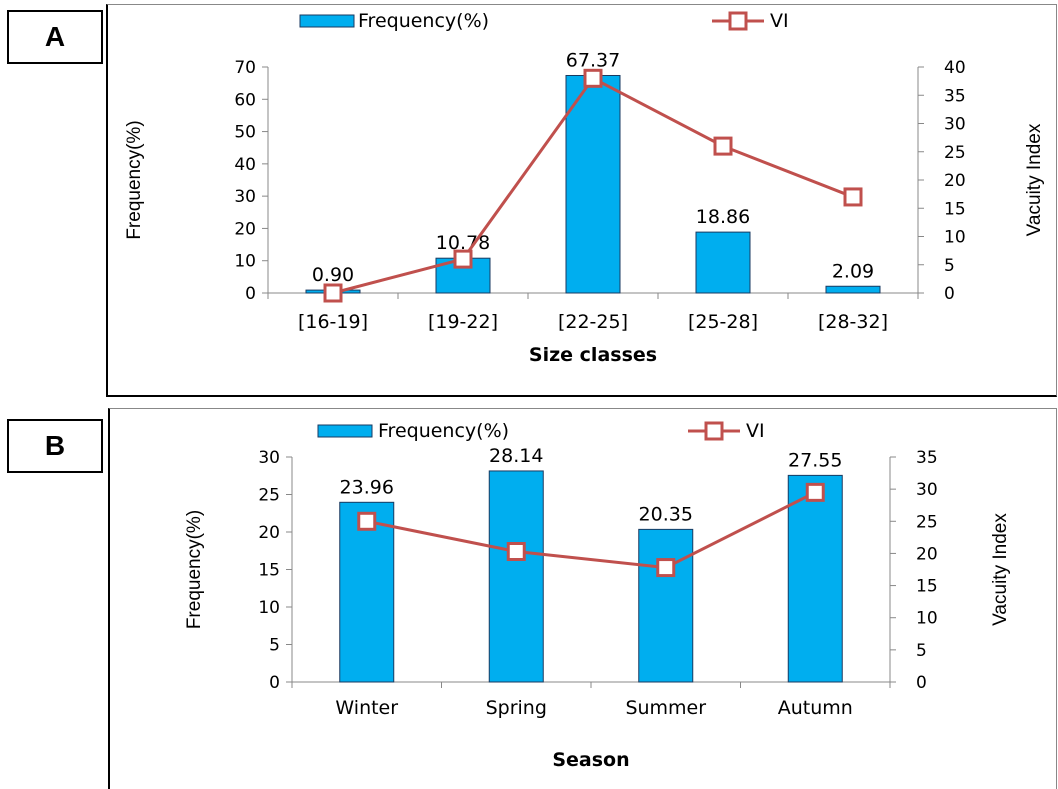 Image resolution: width=1058 pixels, height=789 pixels. What do you see at coordinates (921, 683) in the screenshot?
I see `chart-b-y2tick-label: 0` at bounding box center [921, 683].